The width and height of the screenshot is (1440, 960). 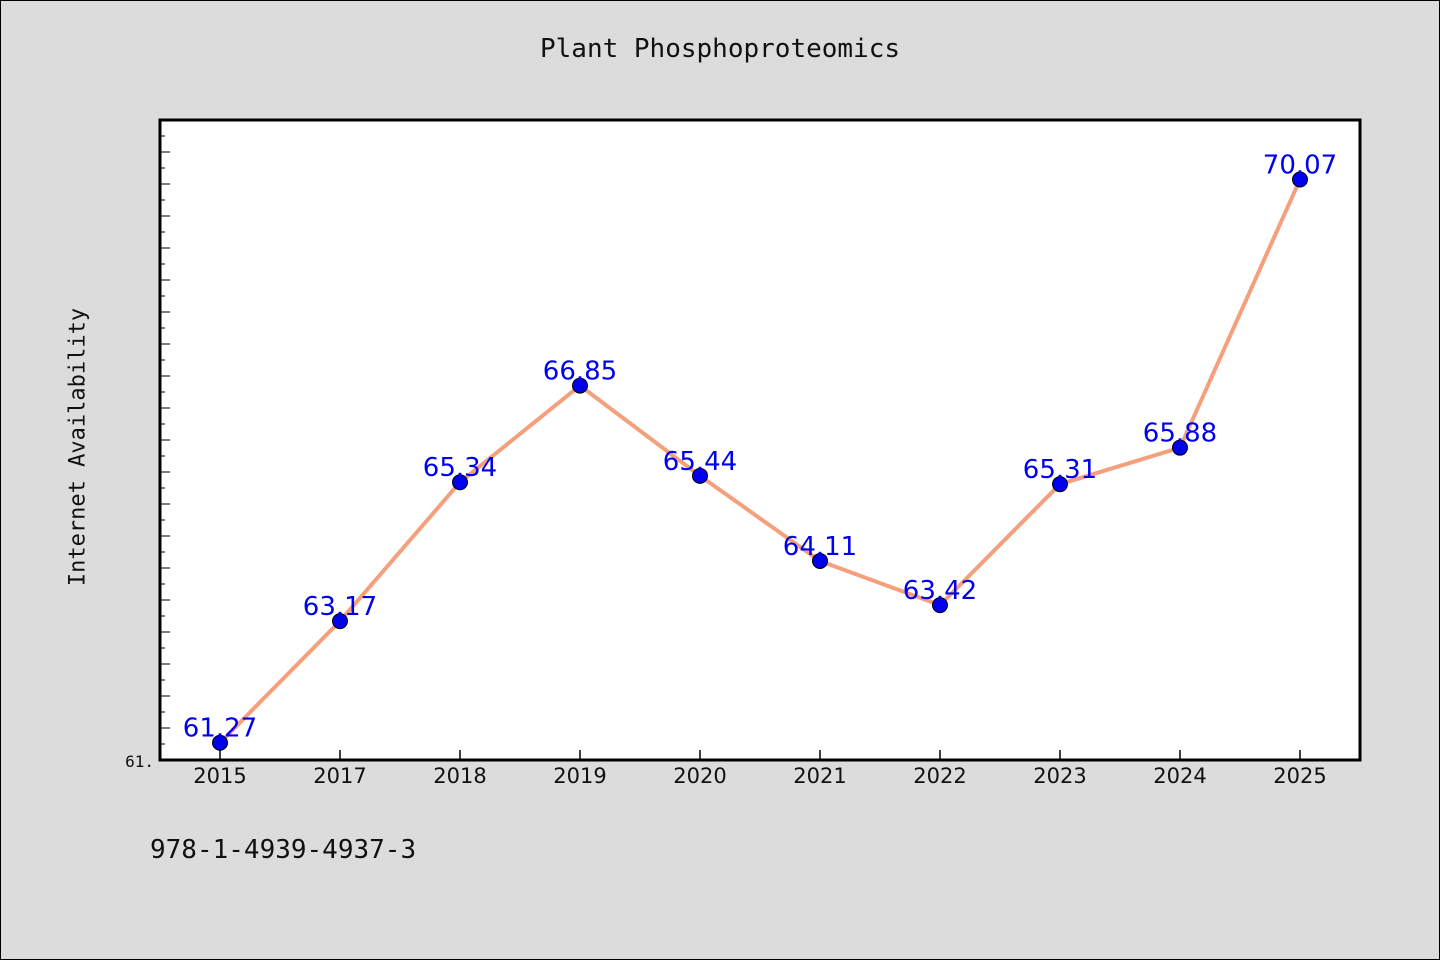 I want to click on x-axis: 2015 2017 2018 2019 2020 2021 2022 2023 2024 2025, so click(x=760, y=769).